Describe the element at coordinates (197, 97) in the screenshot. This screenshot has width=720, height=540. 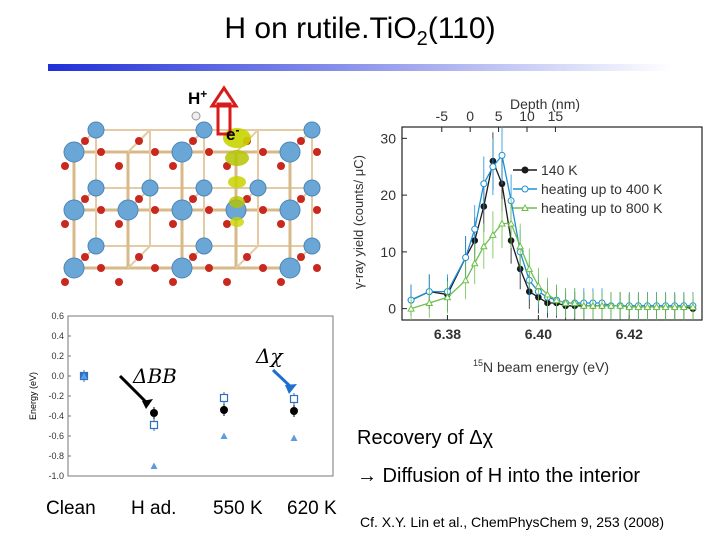
I see `h-label: H+` at that location.